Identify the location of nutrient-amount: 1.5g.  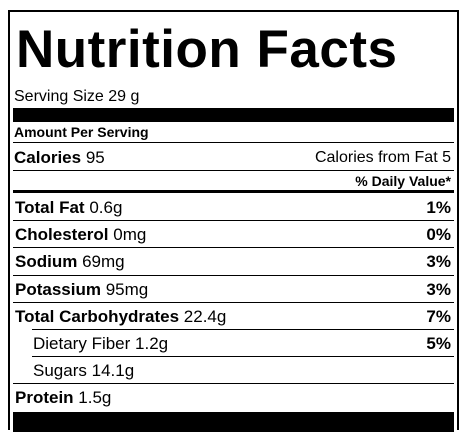
(95, 398).